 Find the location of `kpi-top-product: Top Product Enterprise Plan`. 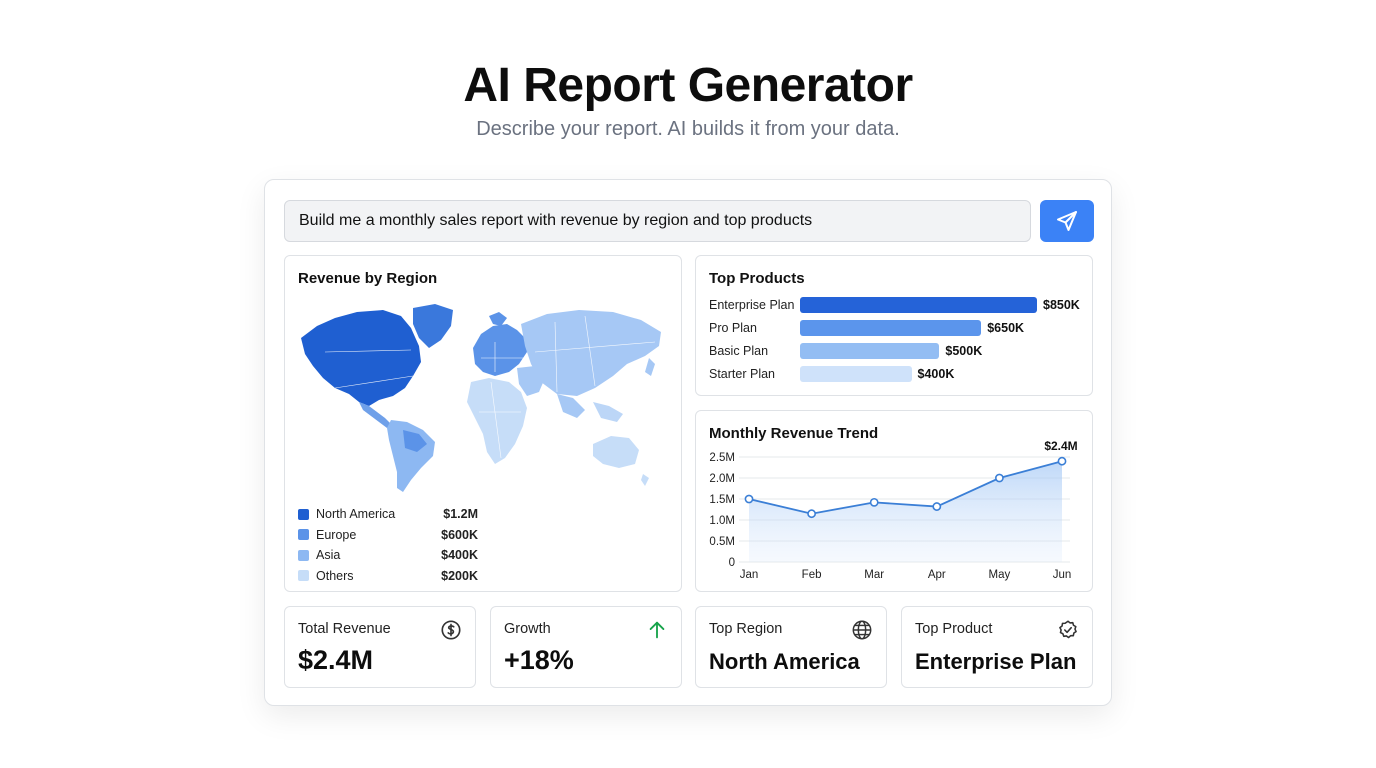

kpi-top-product: Top Product Enterprise Plan is located at coordinates (997, 647).